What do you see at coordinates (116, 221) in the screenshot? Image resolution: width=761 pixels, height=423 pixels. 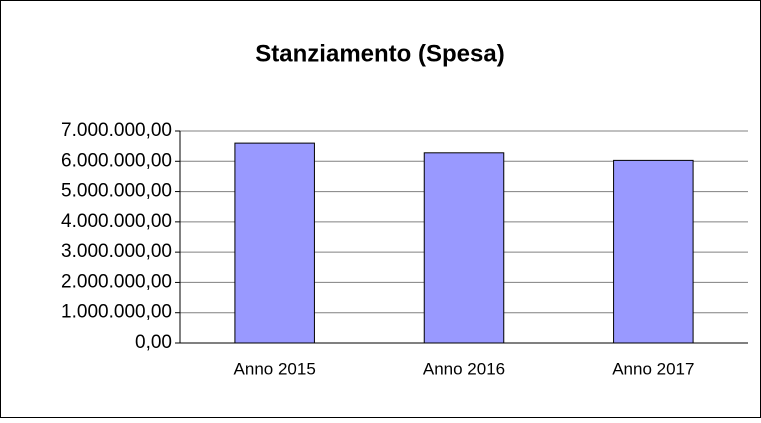 I see `y-tick-label: 4.000.000,00` at bounding box center [116, 221].